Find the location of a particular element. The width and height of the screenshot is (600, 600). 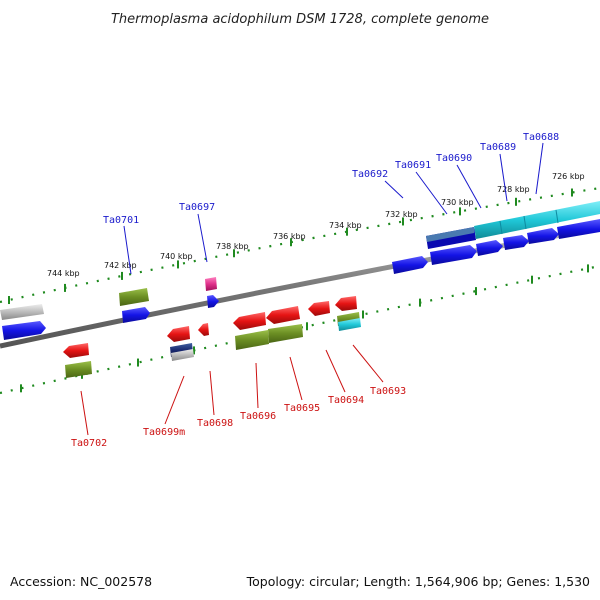

gene-label-forward: Ta0689 is located at coordinates (498, 147).